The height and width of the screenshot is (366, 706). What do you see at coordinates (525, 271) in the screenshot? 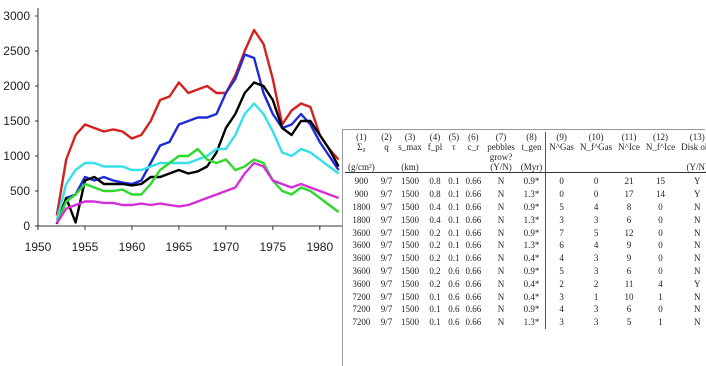
I see `table-row: 3600 9/7 1500 0.2 0.6 0.66 N 0.9* 5 3 6 0 N` at bounding box center [525, 271].